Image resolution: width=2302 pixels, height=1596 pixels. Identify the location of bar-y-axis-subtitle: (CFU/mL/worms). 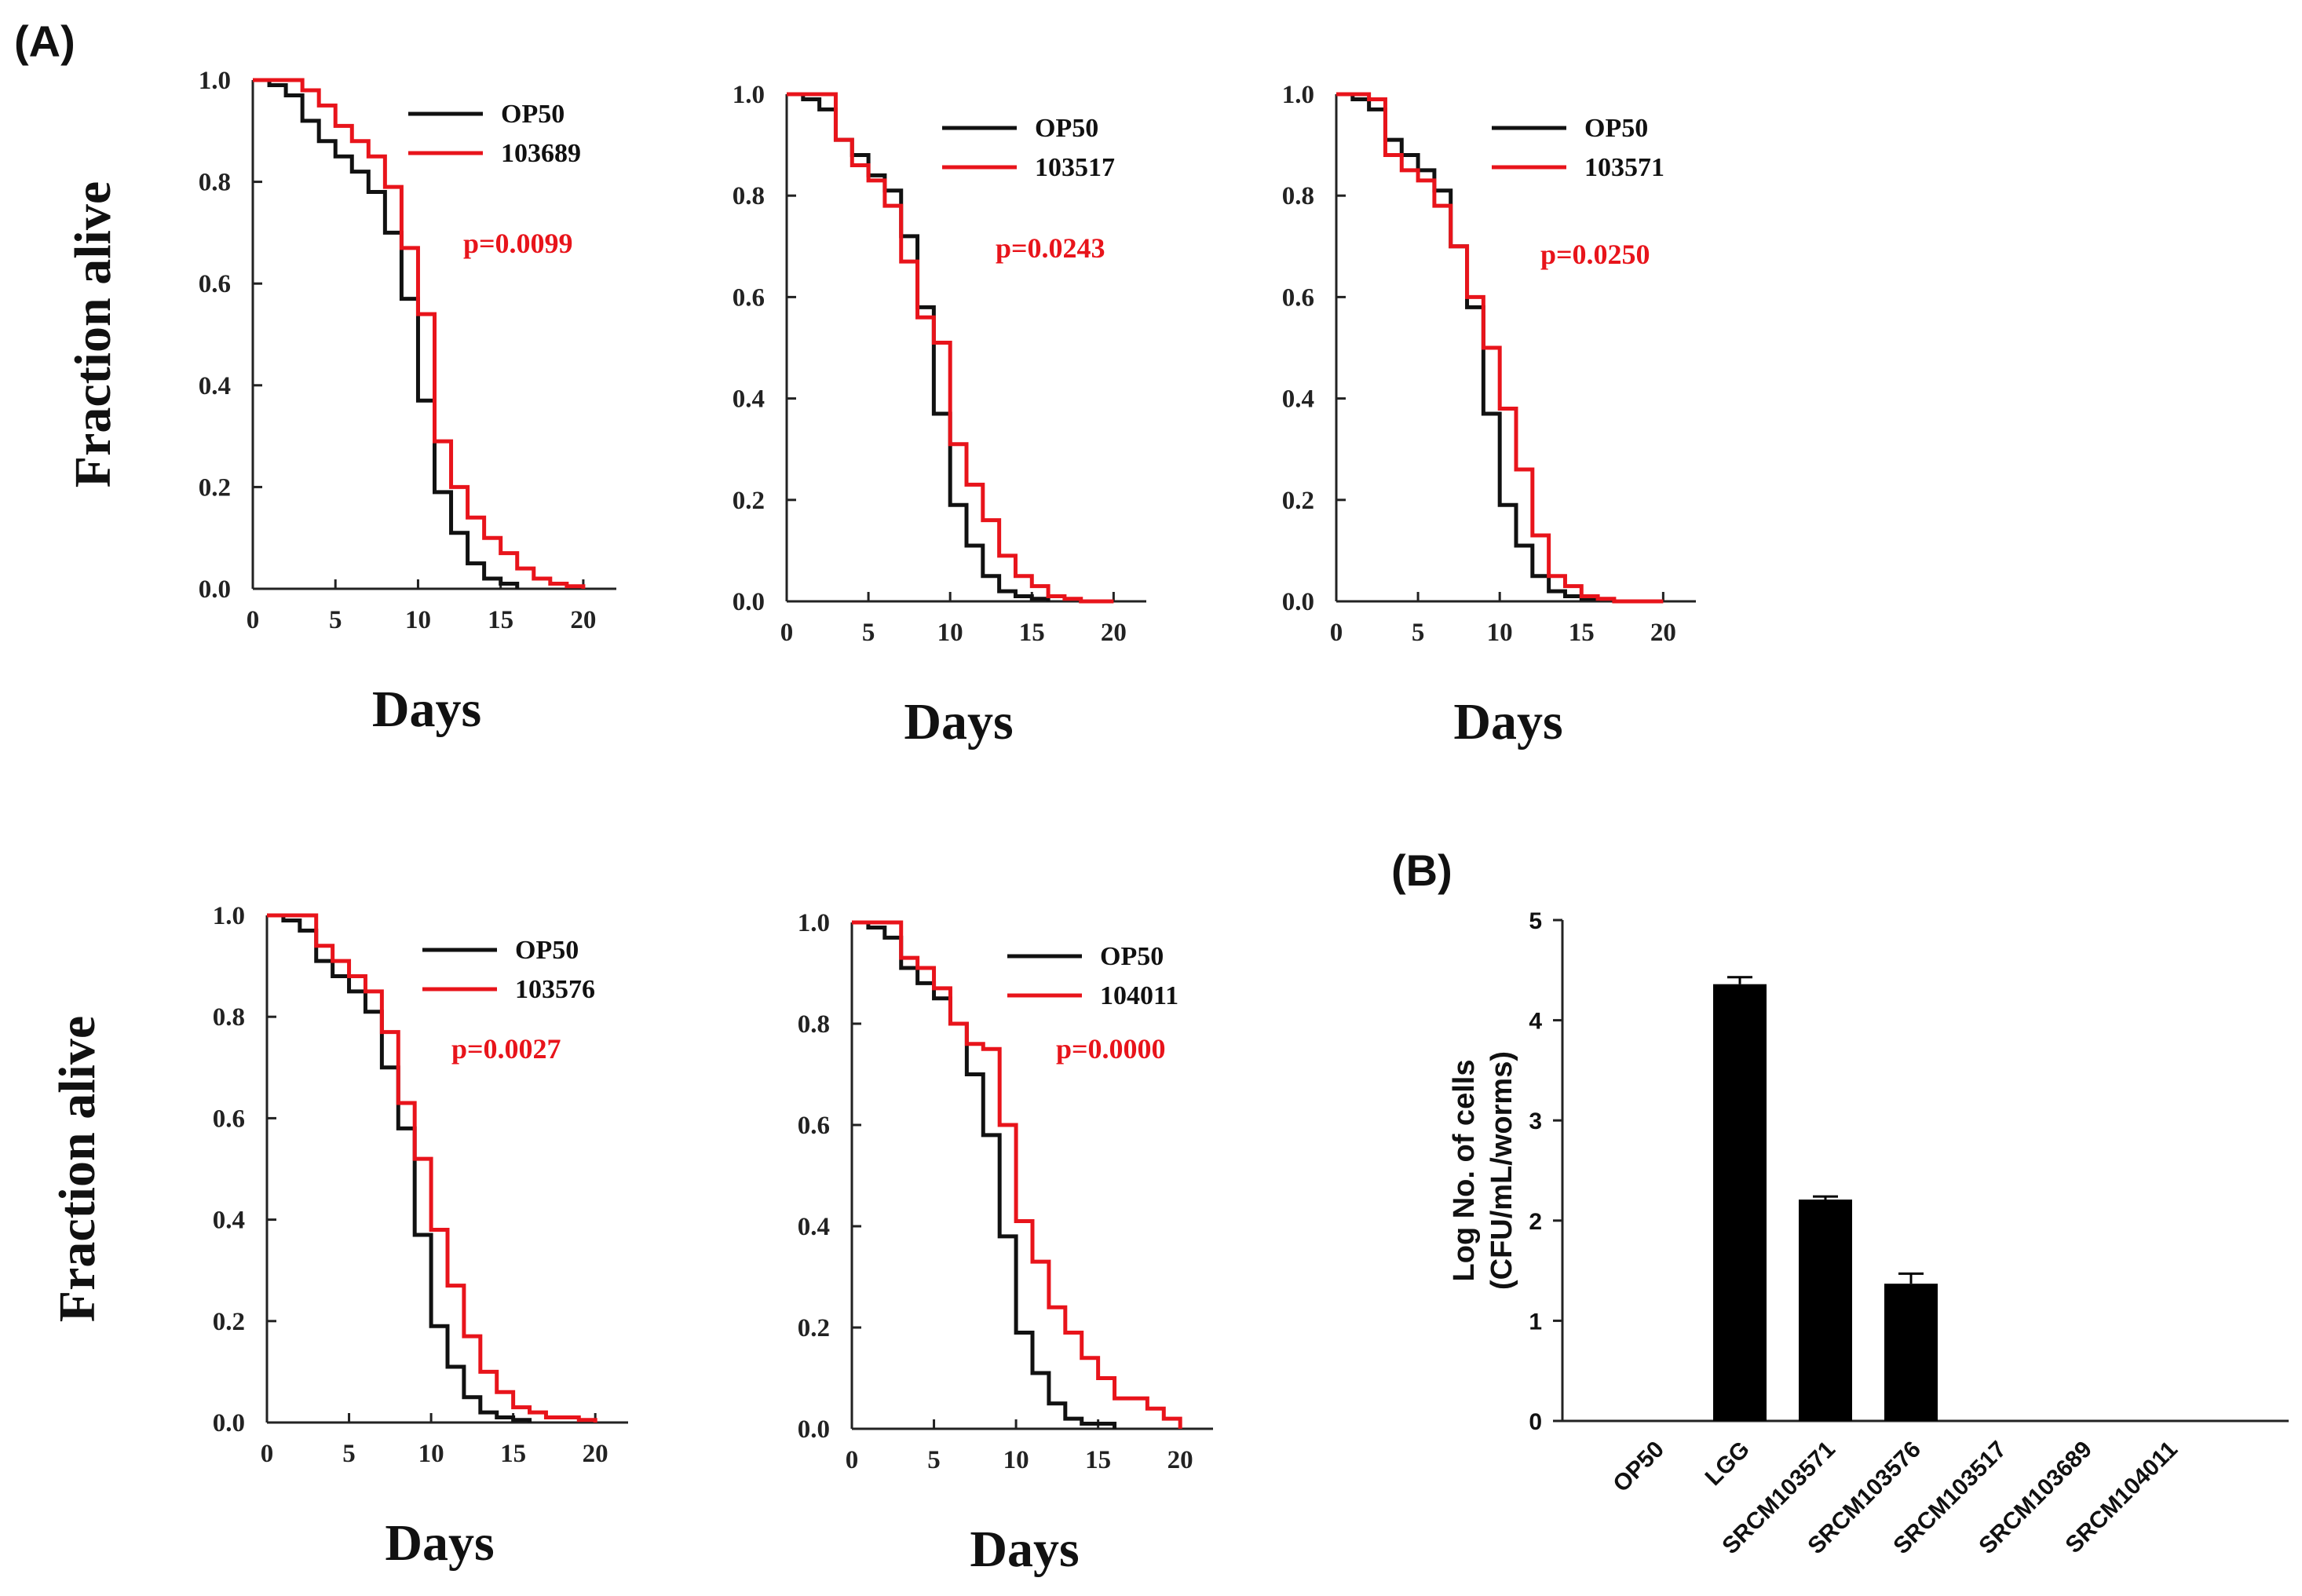
(1501, 1170).